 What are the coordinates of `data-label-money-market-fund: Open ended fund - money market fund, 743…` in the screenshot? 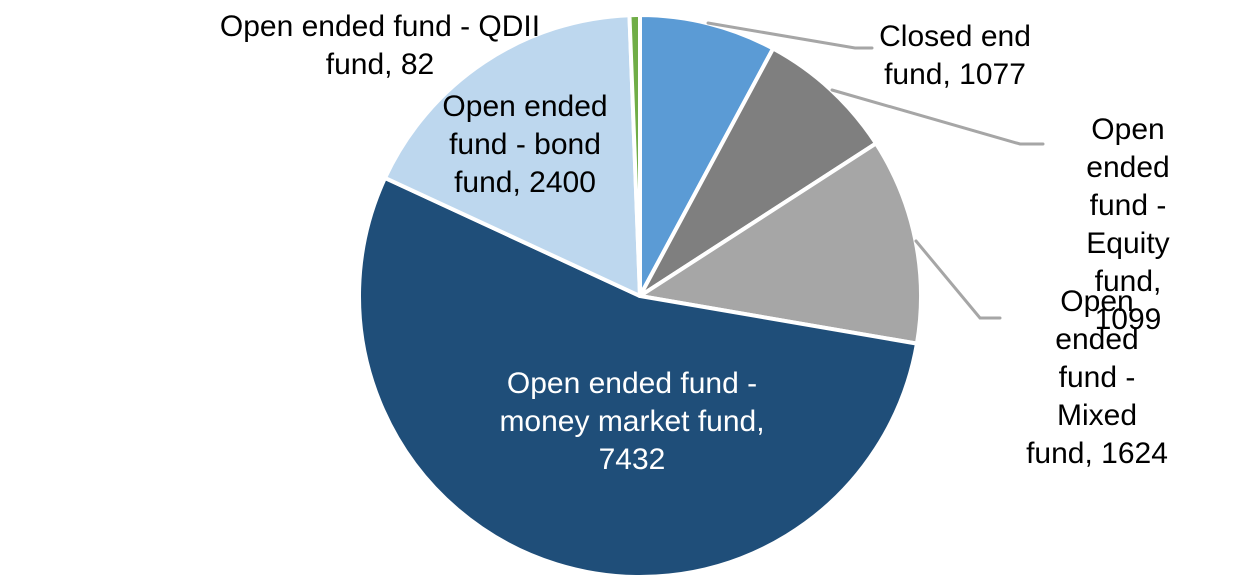 It's located at (632, 421).